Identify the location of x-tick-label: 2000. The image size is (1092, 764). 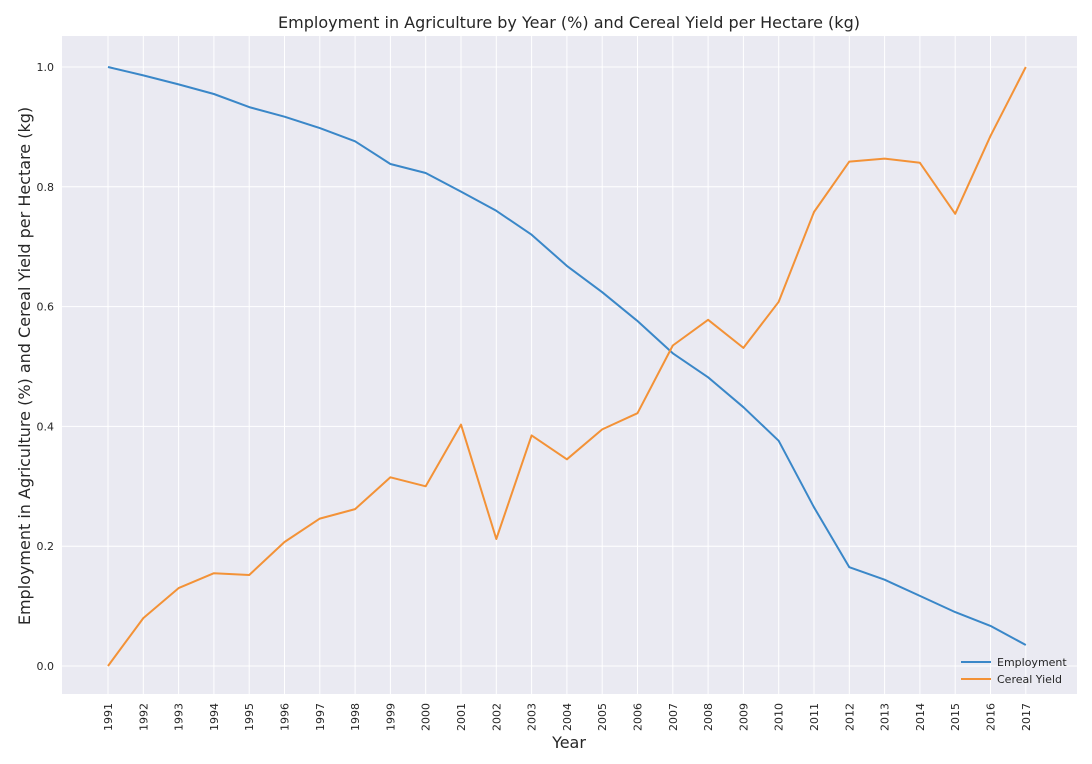
(426, 717).